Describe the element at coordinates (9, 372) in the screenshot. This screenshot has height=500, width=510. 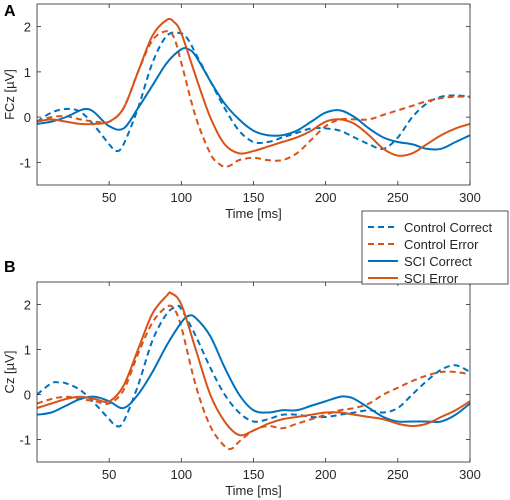
I see `y-axis-title: Cz [µV]` at that location.